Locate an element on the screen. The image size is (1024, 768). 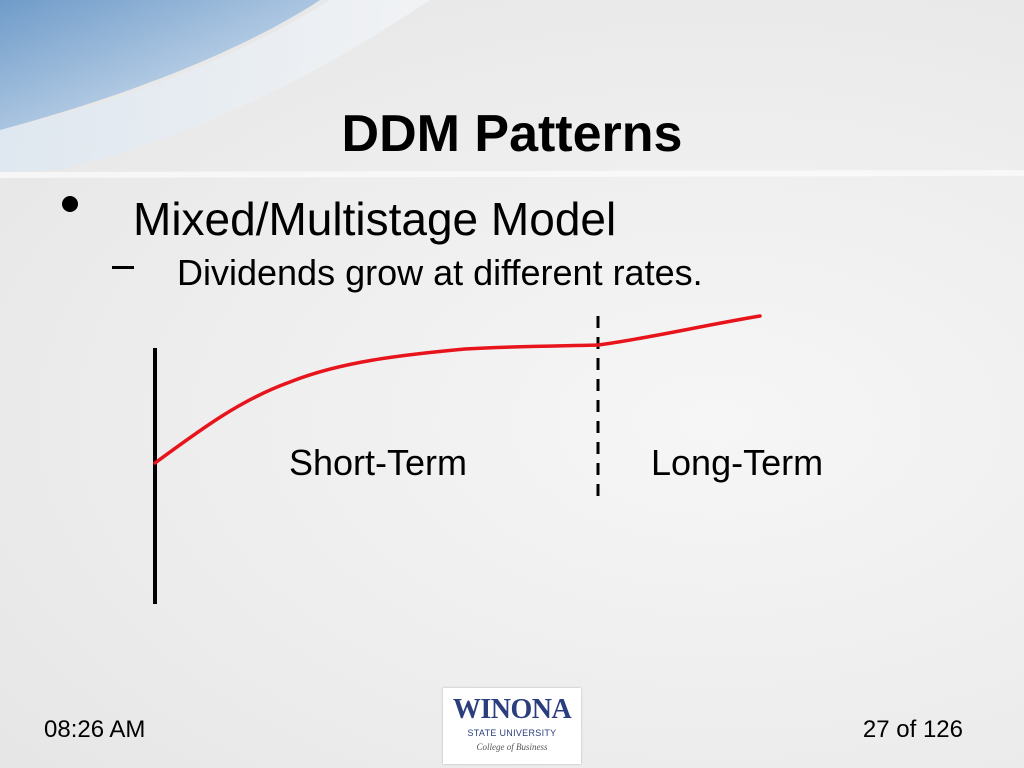
dividend-growth-curve is located at coordinates (457, 389).